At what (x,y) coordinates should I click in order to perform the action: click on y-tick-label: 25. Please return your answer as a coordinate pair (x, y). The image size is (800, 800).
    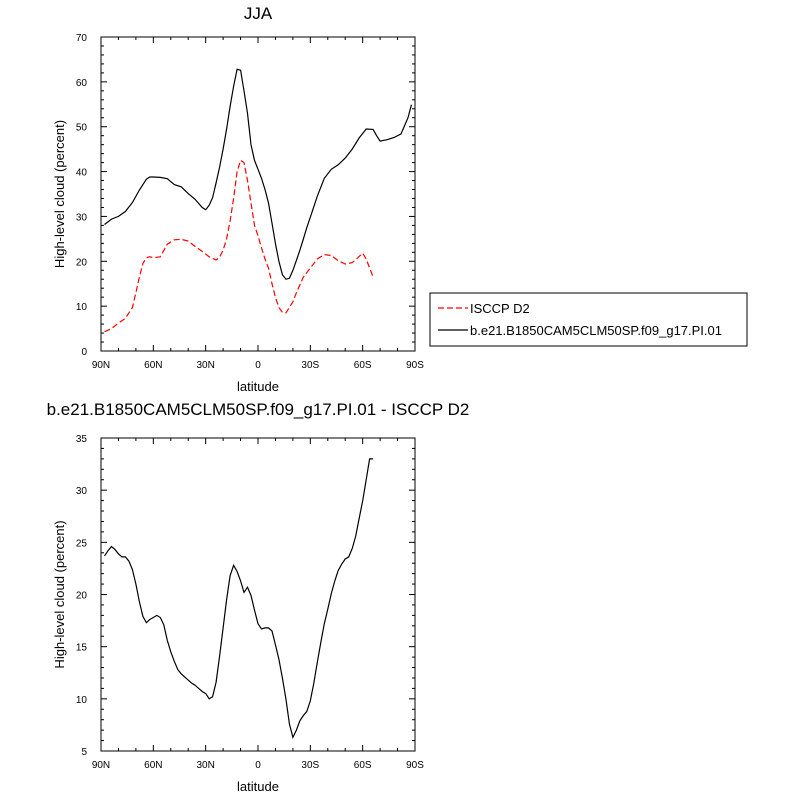
    Looking at the image, I should click on (82, 543).